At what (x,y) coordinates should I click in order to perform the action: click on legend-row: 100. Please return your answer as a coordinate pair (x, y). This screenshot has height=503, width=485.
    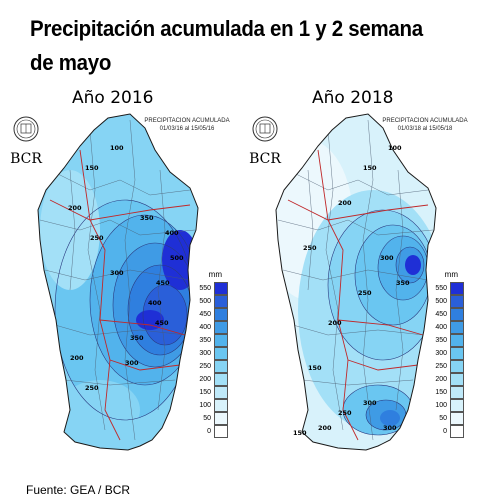
    Looking at the image, I should click on (212, 405).